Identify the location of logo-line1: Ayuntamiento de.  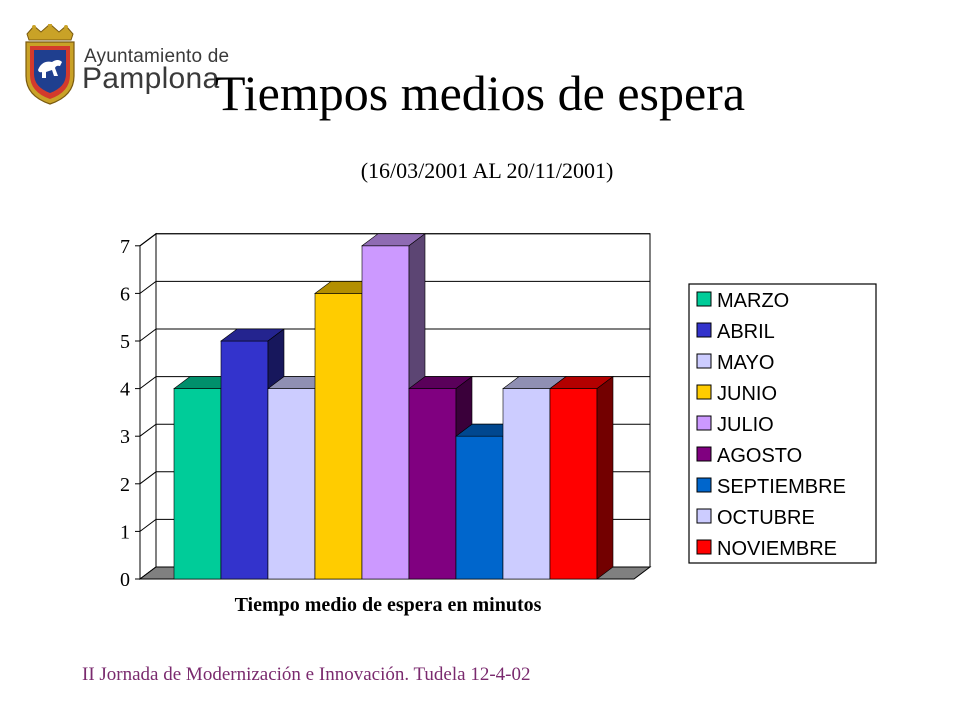
(157, 56).